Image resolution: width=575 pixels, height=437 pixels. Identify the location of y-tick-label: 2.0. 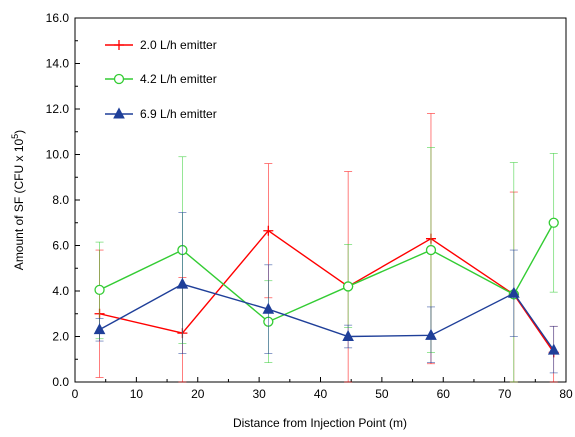
(60, 337).